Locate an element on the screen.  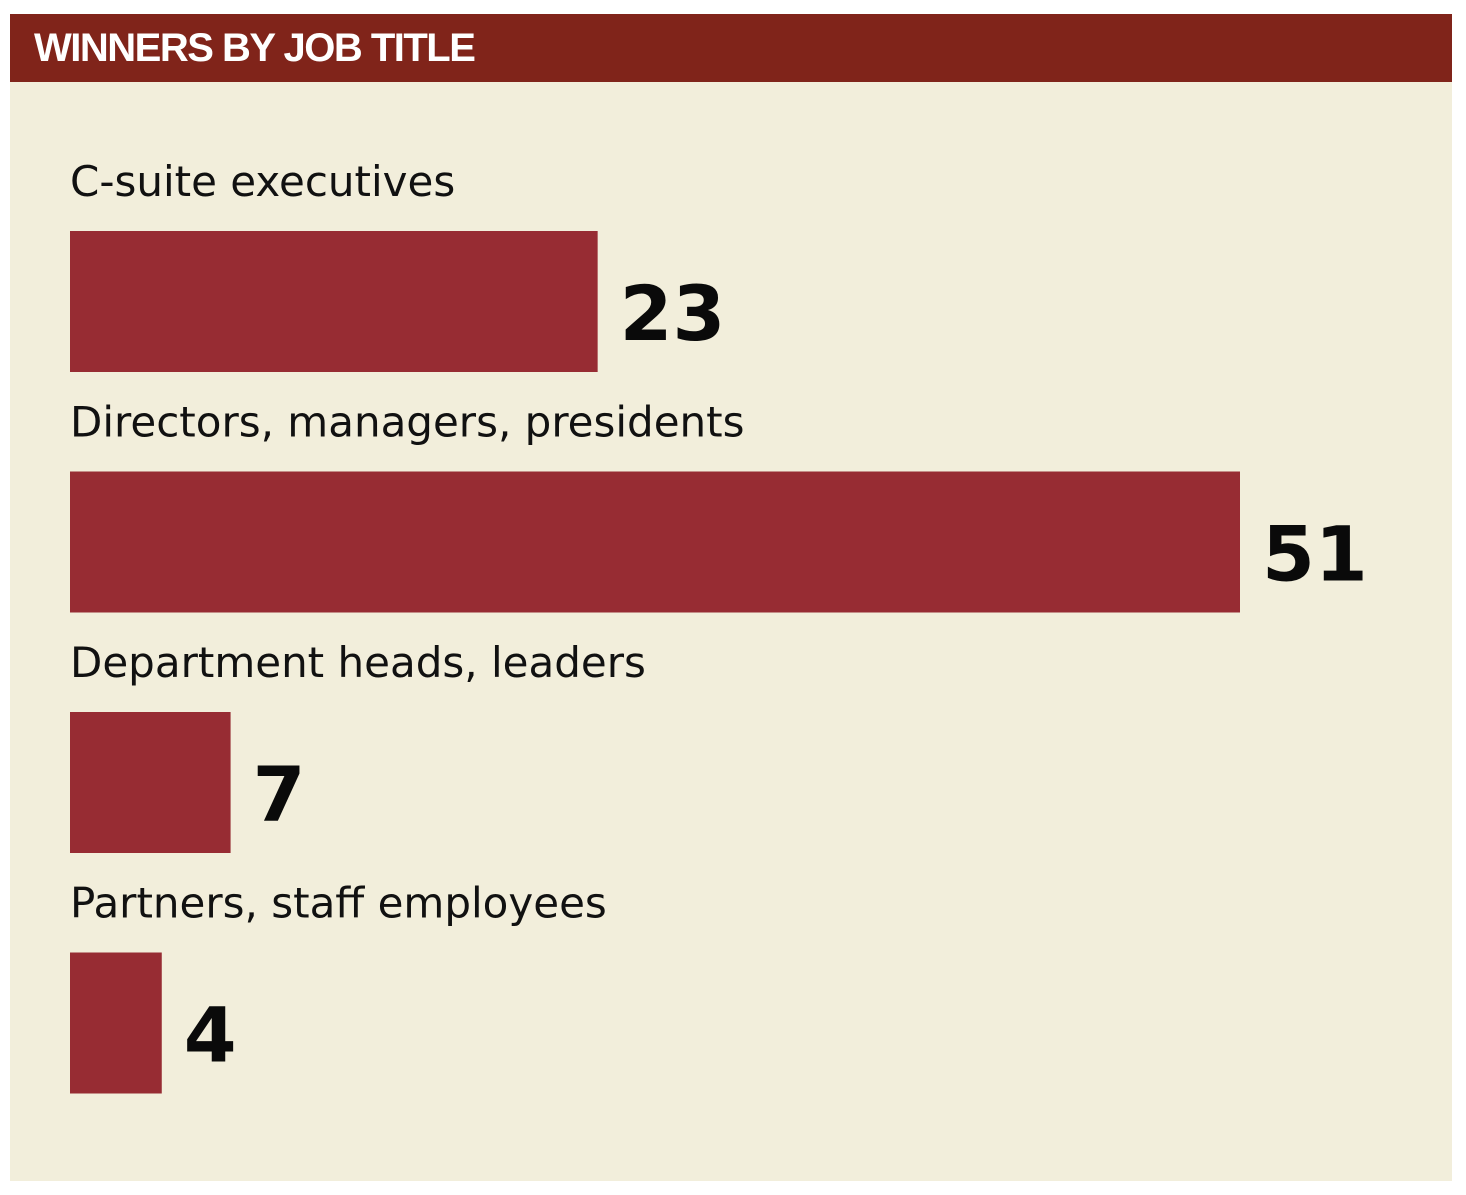
value-label: 7 is located at coordinates (279, 794).